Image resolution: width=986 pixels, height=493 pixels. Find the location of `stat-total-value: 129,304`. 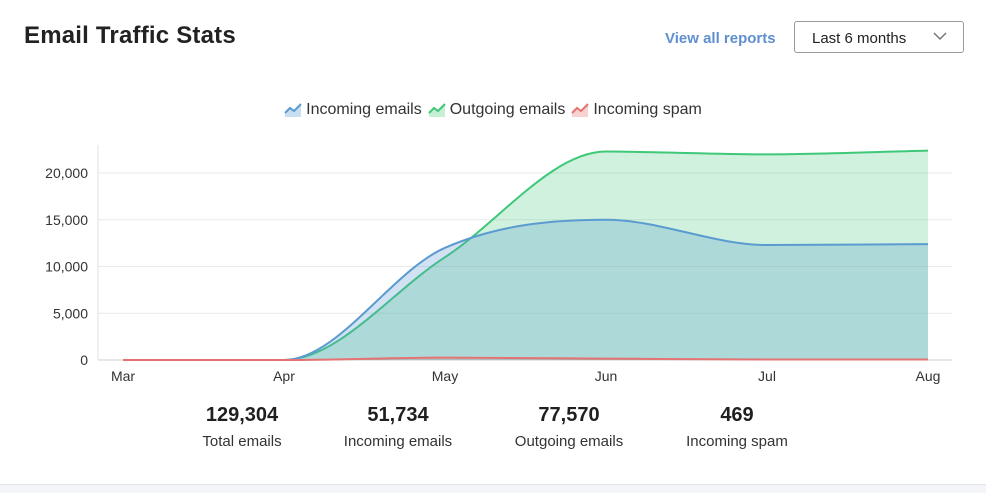

stat-total-value: 129,304 is located at coordinates (242, 415).